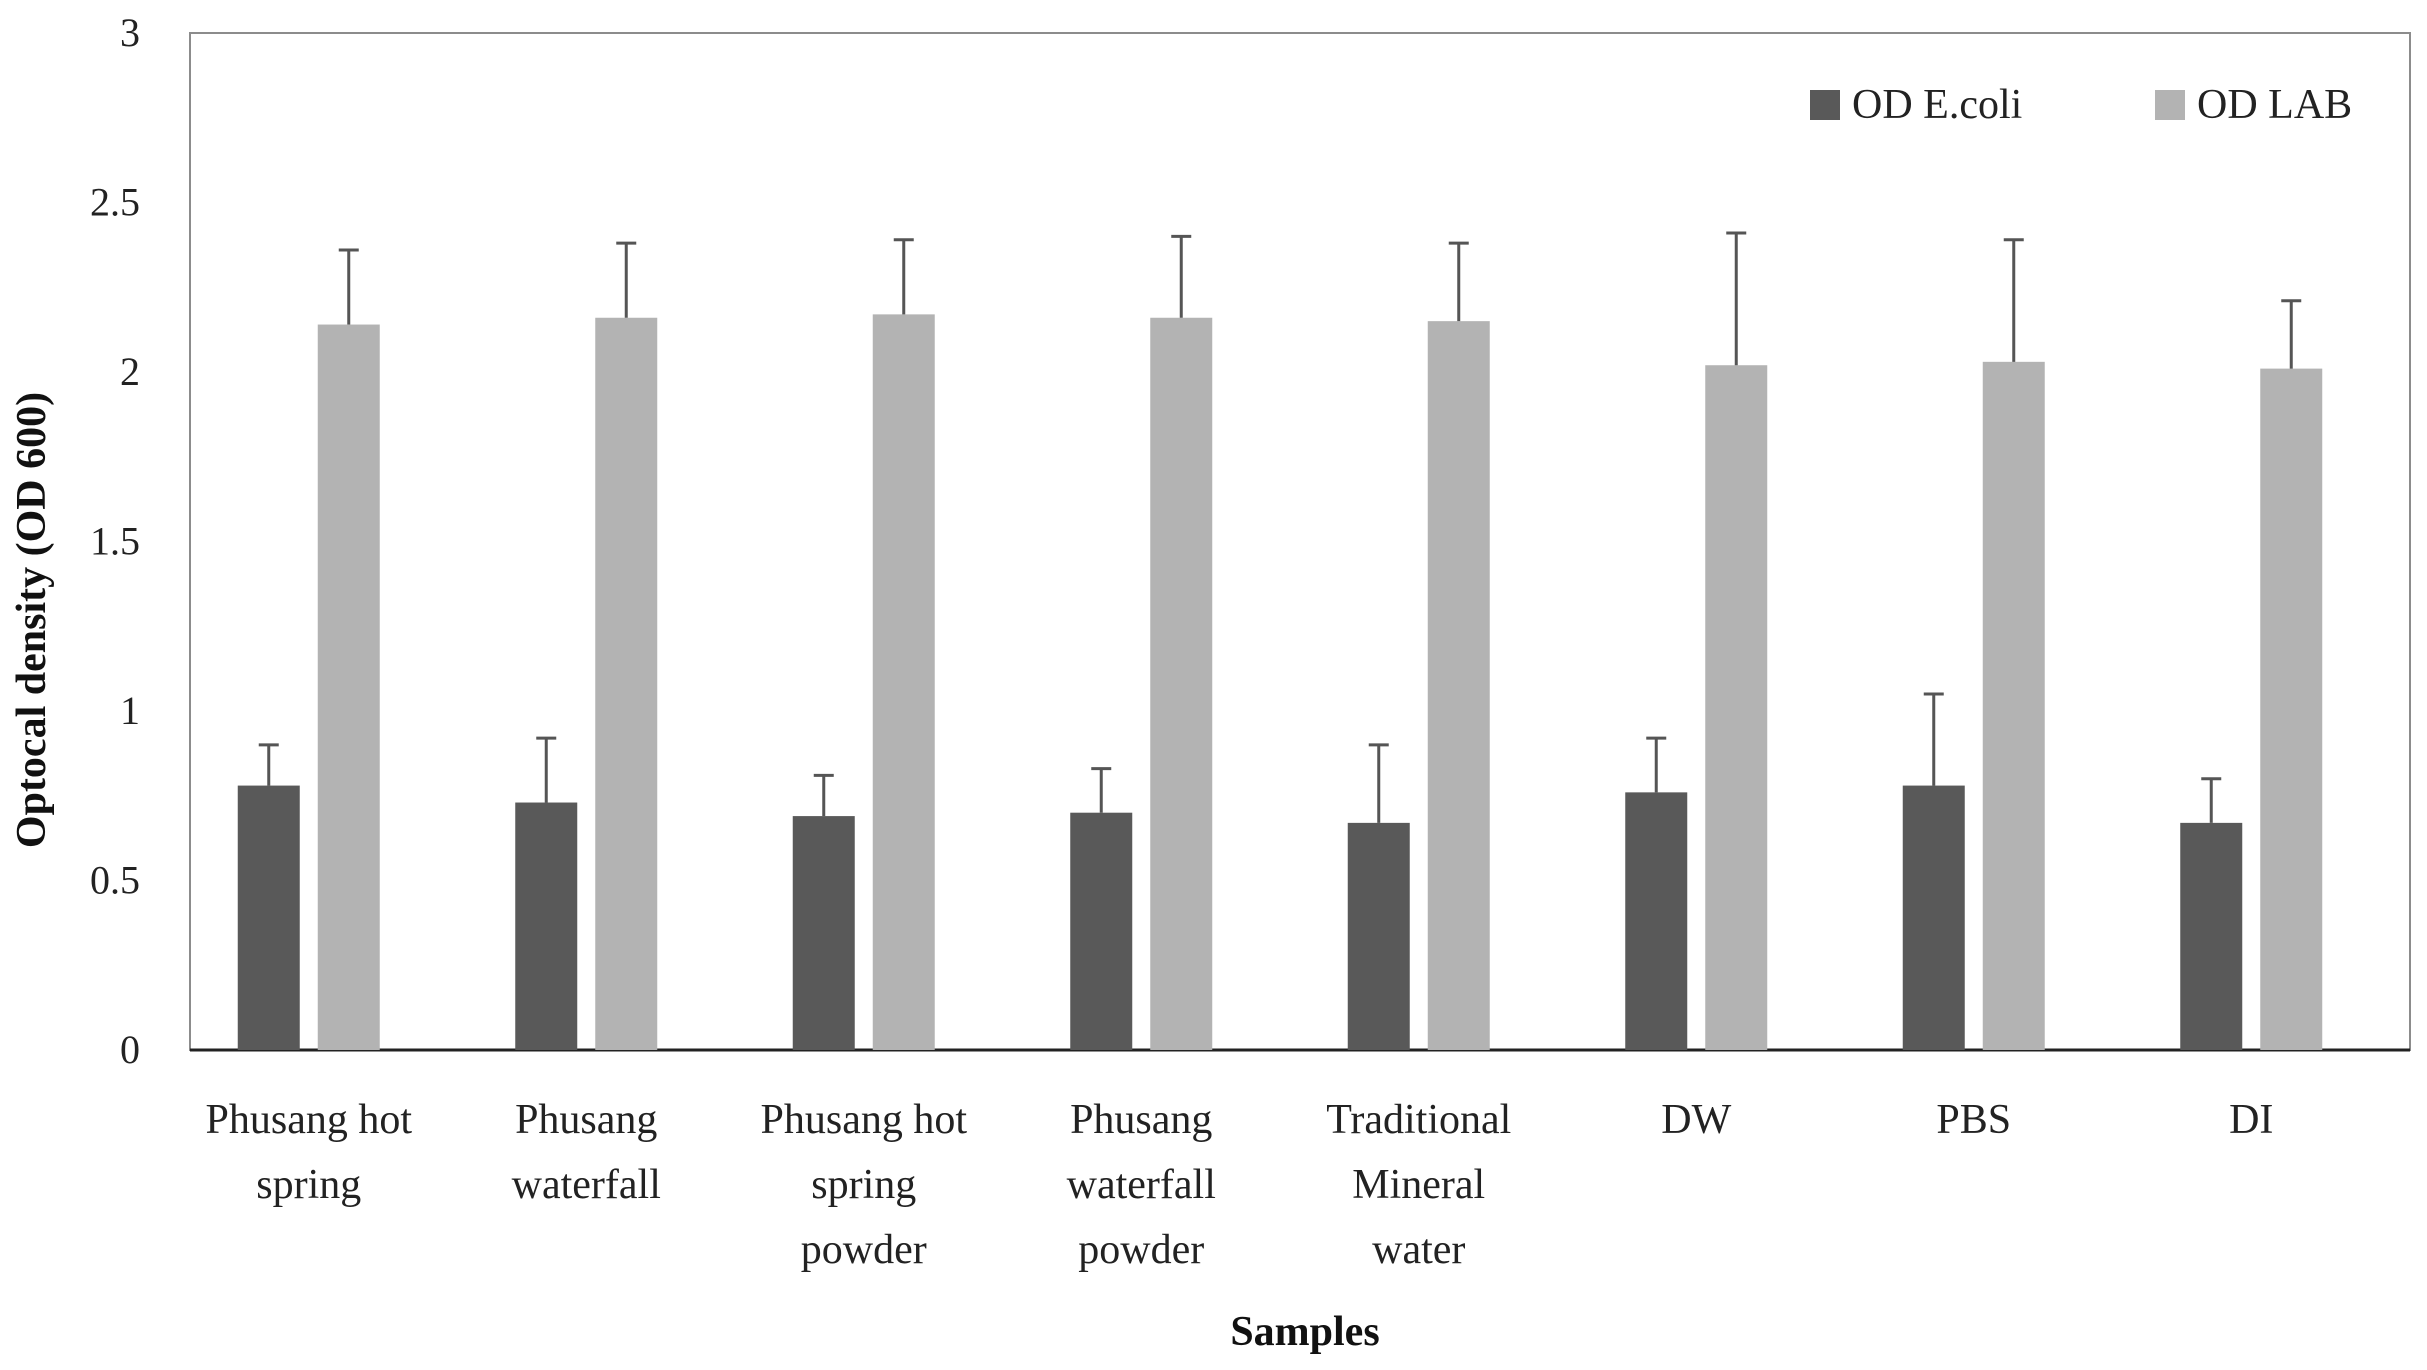 The image size is (2427, 1370). Describe the element at coordinates (2251, 1120) in the screenshot. I see `x-category-label: DI` at that location.